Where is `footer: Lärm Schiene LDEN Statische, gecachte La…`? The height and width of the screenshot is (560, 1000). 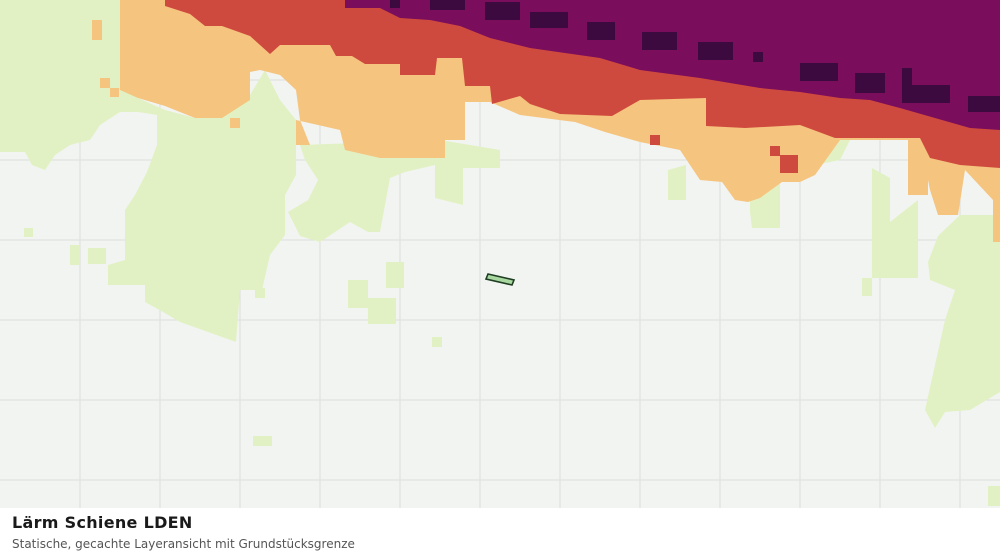
footer: Lärm Schiene LDEN Statische, gecachte La… is located at coordinates (500, 534).